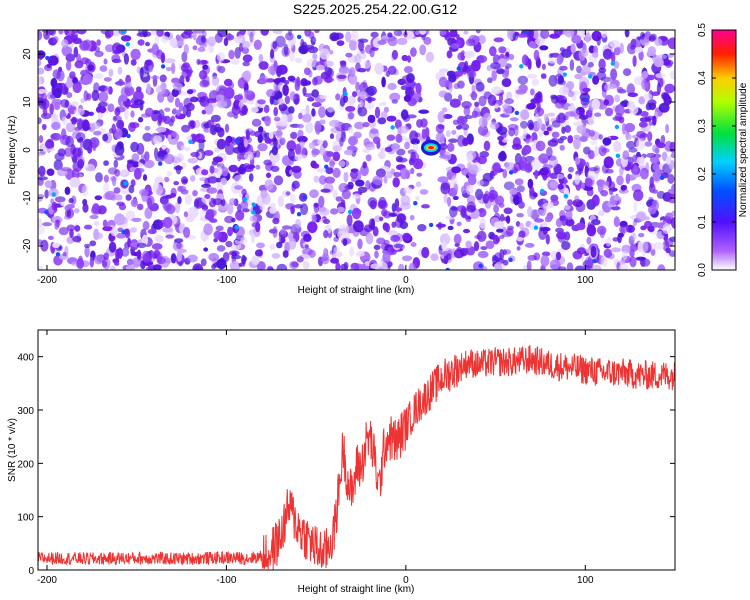 The width and height of the screenshot is (750, 600). I want to click on spectrogram-y-tick-label: -10, so click(27, 197).